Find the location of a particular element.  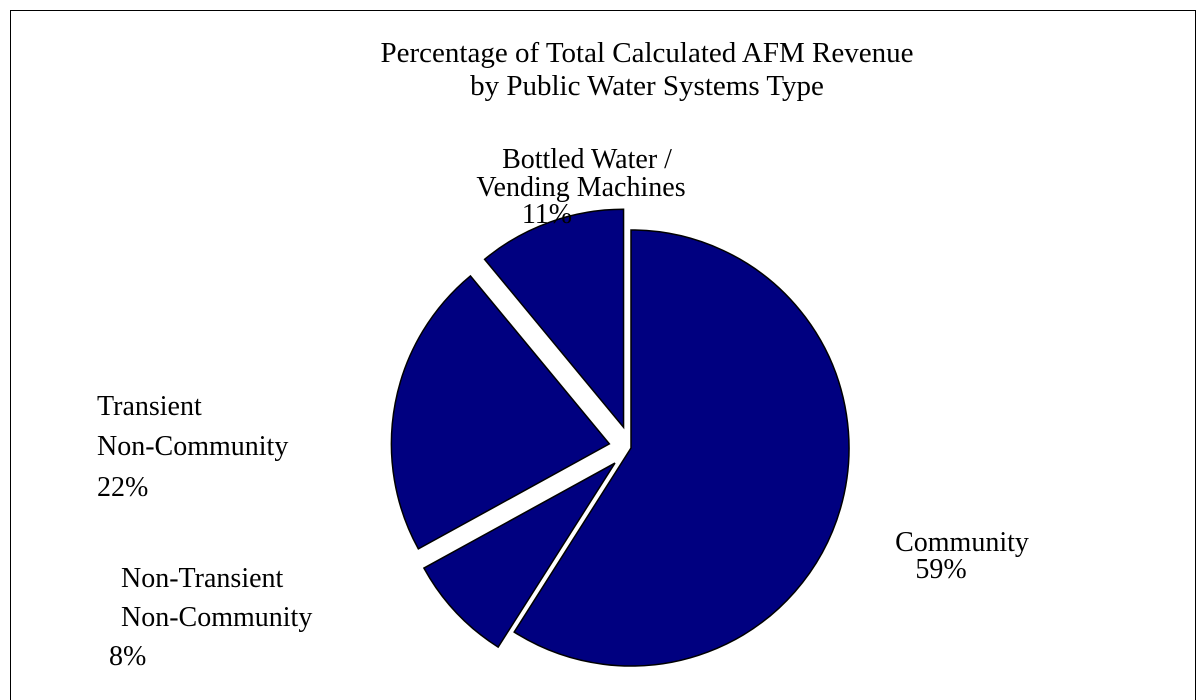

slice-label-non-transient-non-community: Non-Transient Non-Community 8% is located at coordinates (210, 617).